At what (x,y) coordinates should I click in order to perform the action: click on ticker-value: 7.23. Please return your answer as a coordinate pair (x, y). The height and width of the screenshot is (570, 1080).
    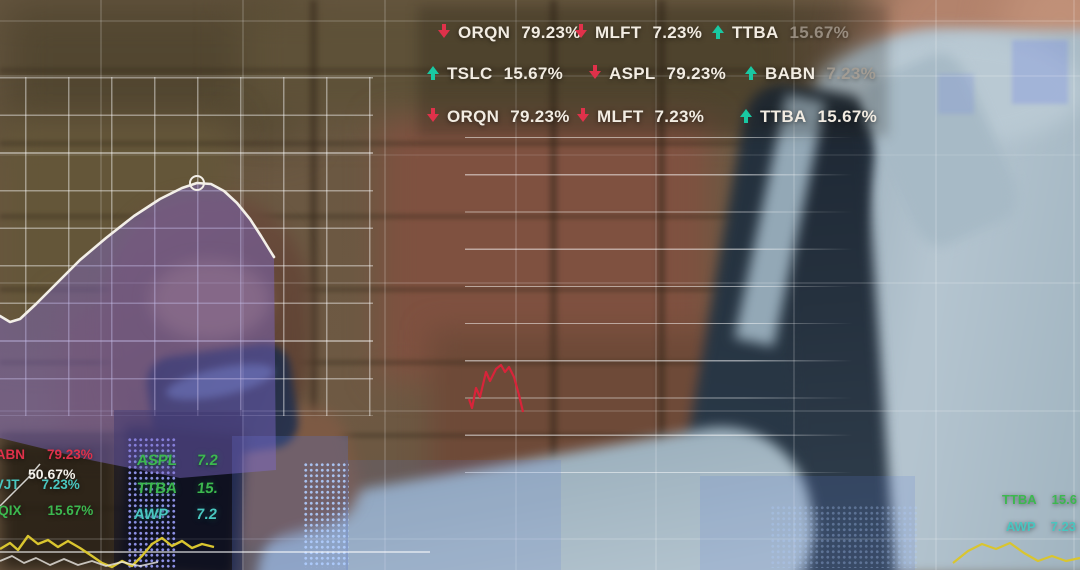
    Looking at the image, I should click on (1063, 526).